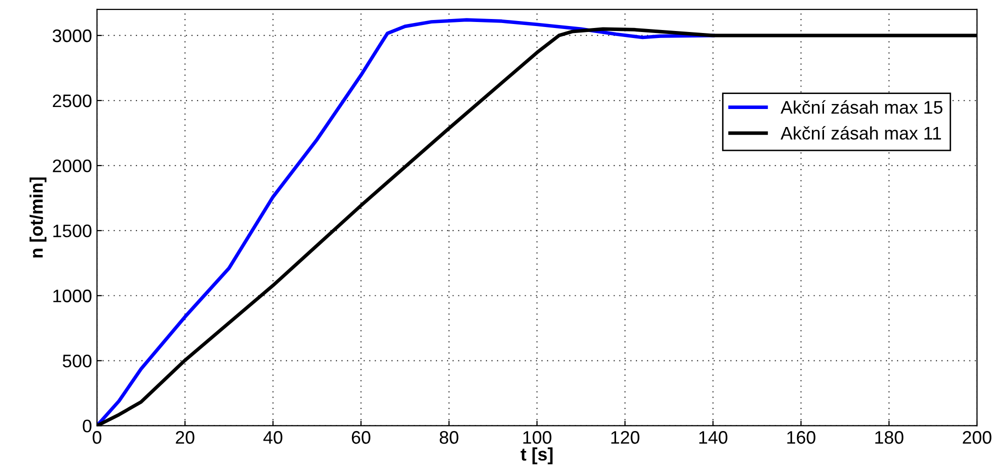  I want to click on y-tick-label: 3000, so click(72, 35).